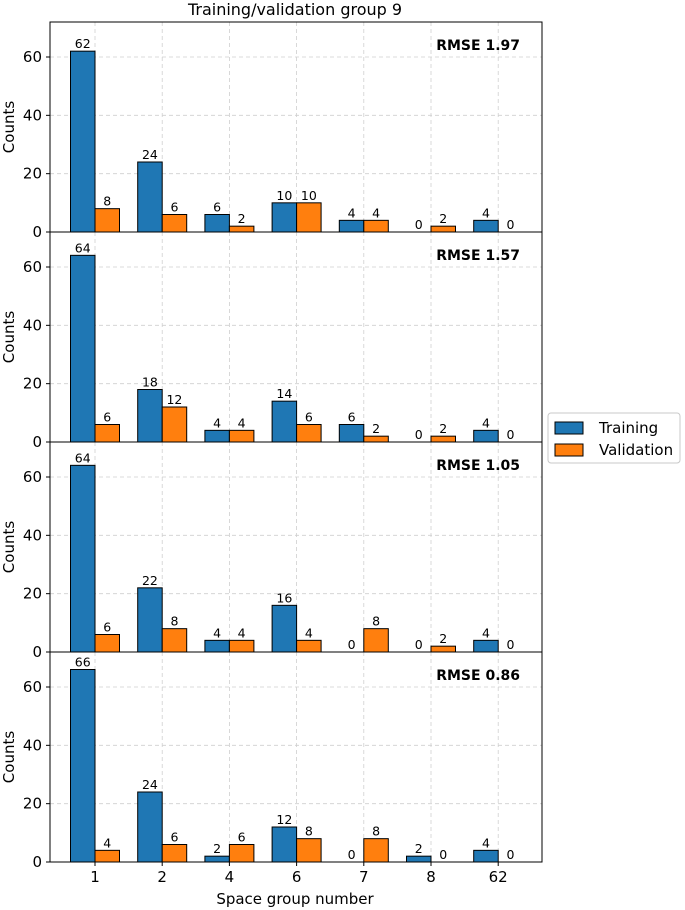 This screenshot has height=910, width=685. I want to click on bar-value-label: 14, so click(284, 393).